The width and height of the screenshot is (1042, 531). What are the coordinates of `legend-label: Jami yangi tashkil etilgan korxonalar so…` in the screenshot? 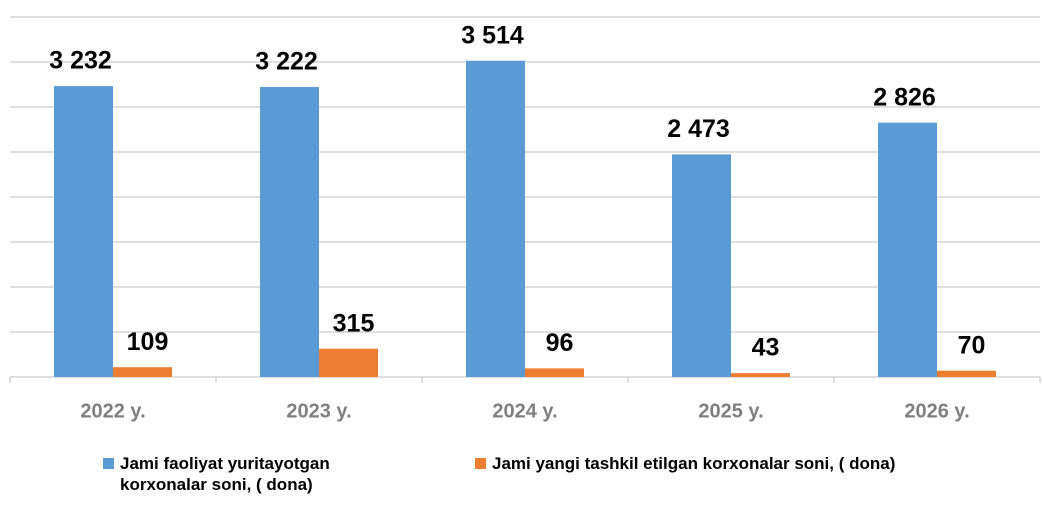 It's located at (694, 463).